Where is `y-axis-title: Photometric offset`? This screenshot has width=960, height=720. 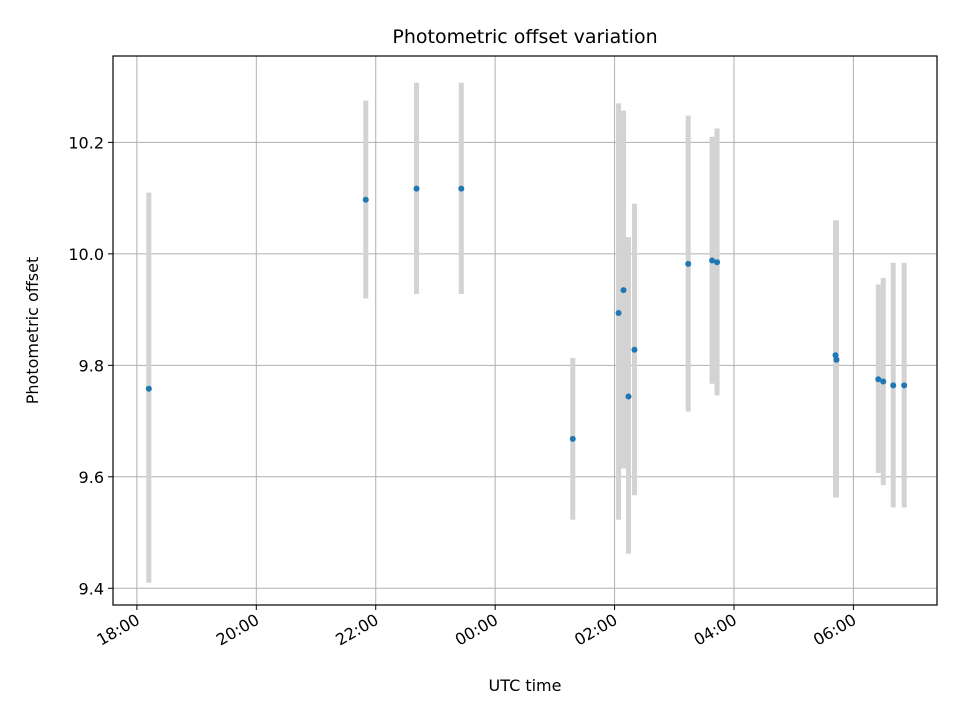
y-axis-title: Photometric offset is located at coordinates (32, 331).